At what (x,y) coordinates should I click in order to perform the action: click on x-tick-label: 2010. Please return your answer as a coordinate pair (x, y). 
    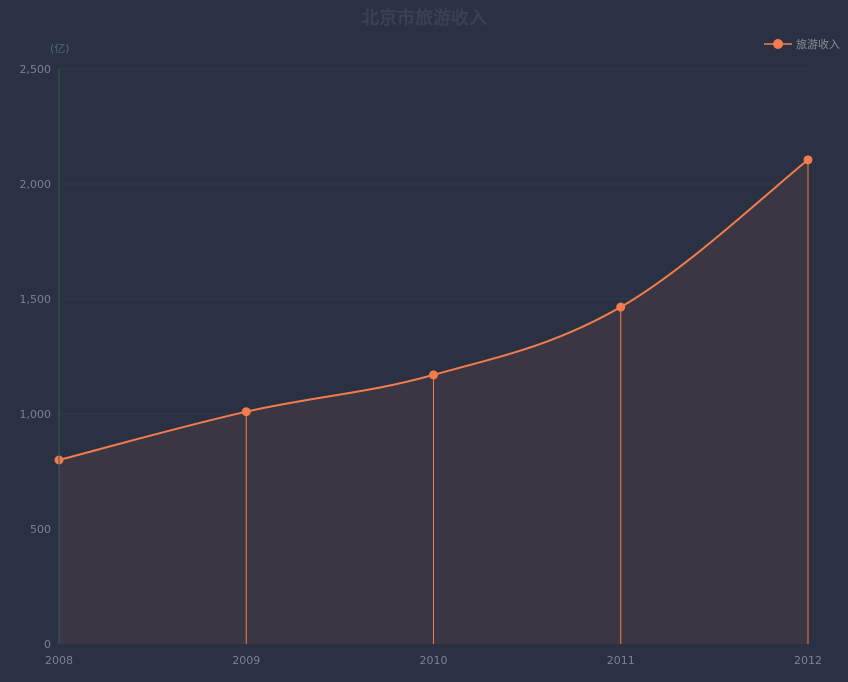
    Looking at the image, I should click on (434, 660).